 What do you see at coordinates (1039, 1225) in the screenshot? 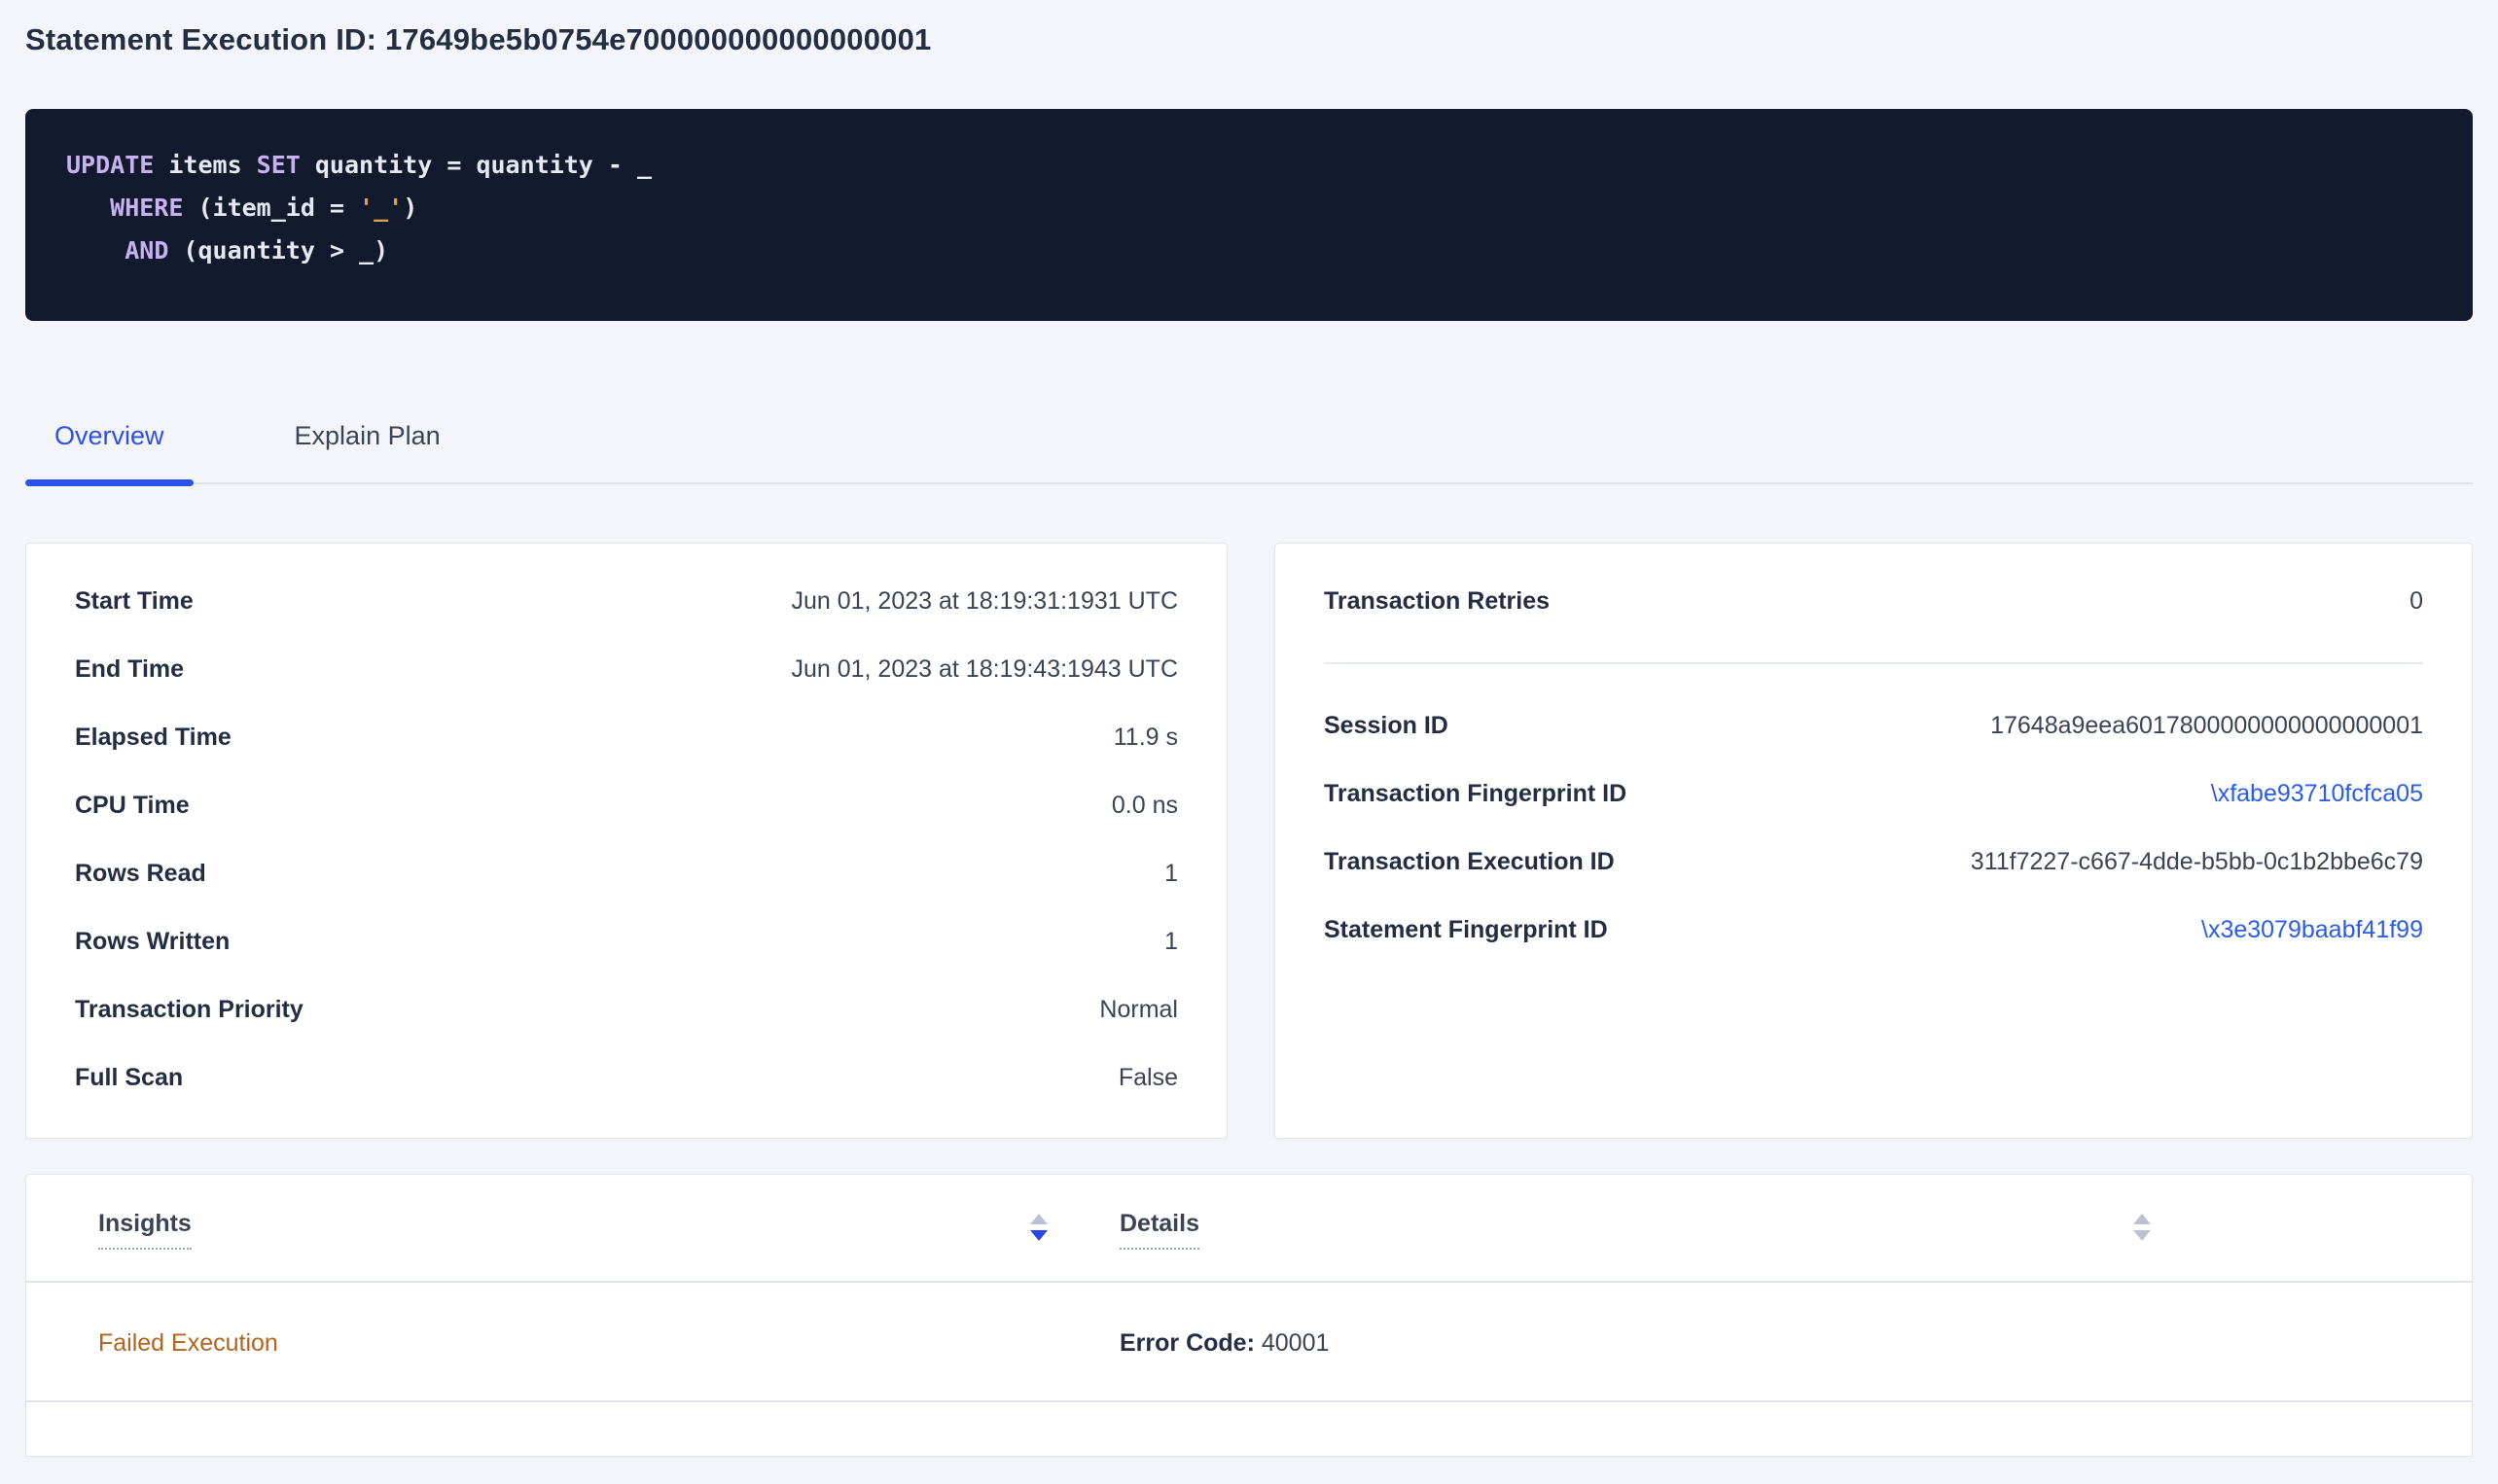
I see `sort-icon-insights` at bounding box center [1039, 1225].